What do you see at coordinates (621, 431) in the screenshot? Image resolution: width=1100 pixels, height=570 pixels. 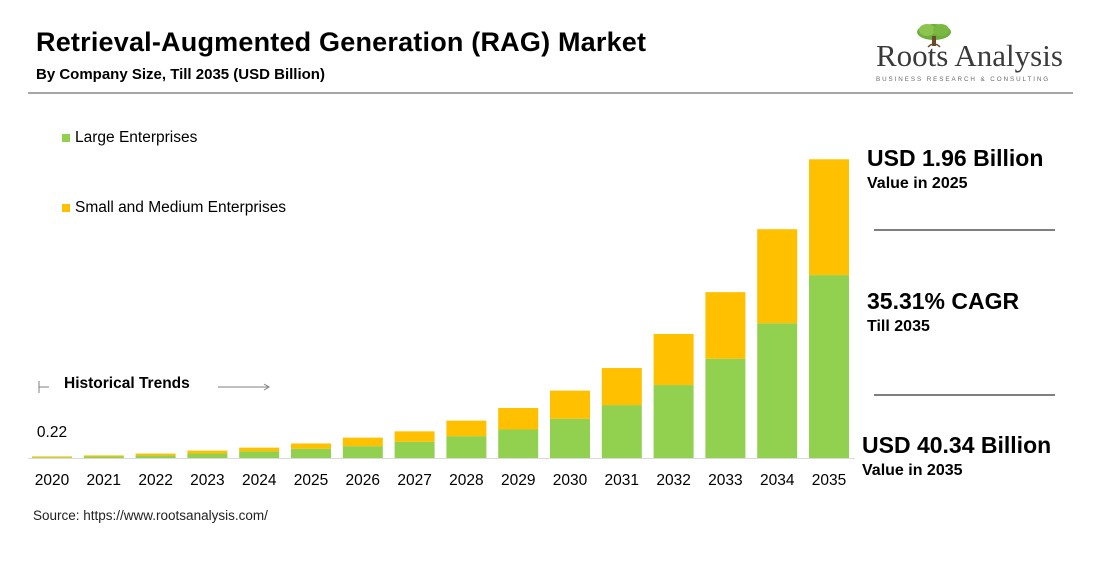 I see `bar-large-2031` at bounding box center [621, 431].